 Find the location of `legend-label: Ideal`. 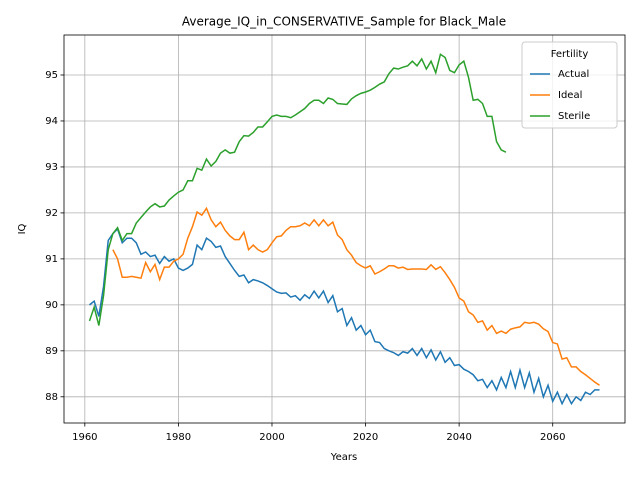

legend-label: Ideal is located at coordinates (570, 95).